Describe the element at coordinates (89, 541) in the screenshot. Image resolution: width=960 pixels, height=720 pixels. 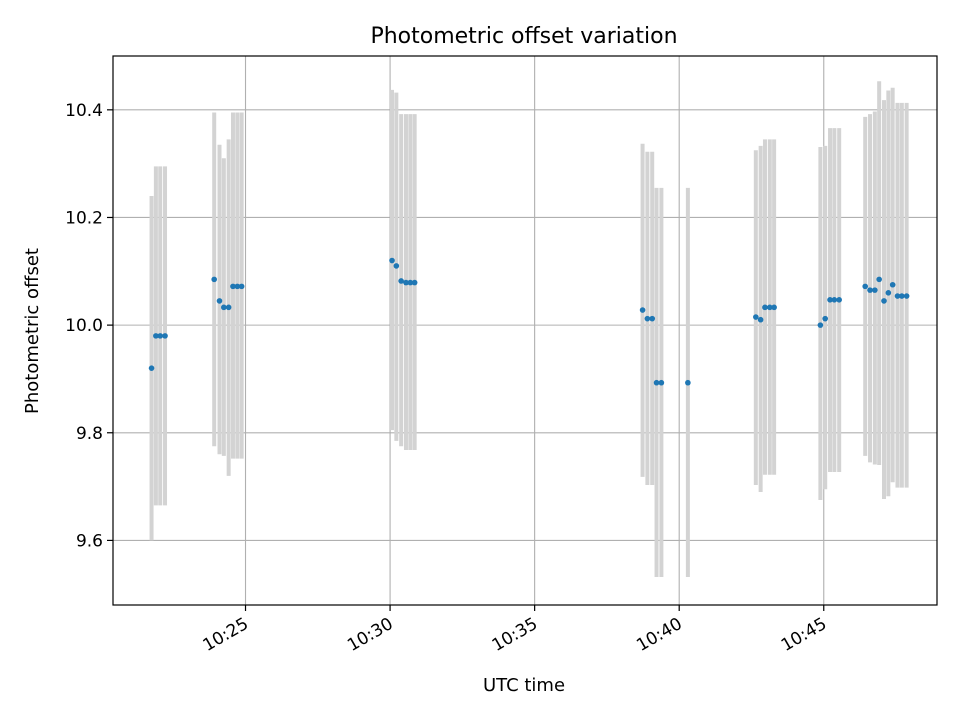
I see `y-tick-label: 9.6` at that location.